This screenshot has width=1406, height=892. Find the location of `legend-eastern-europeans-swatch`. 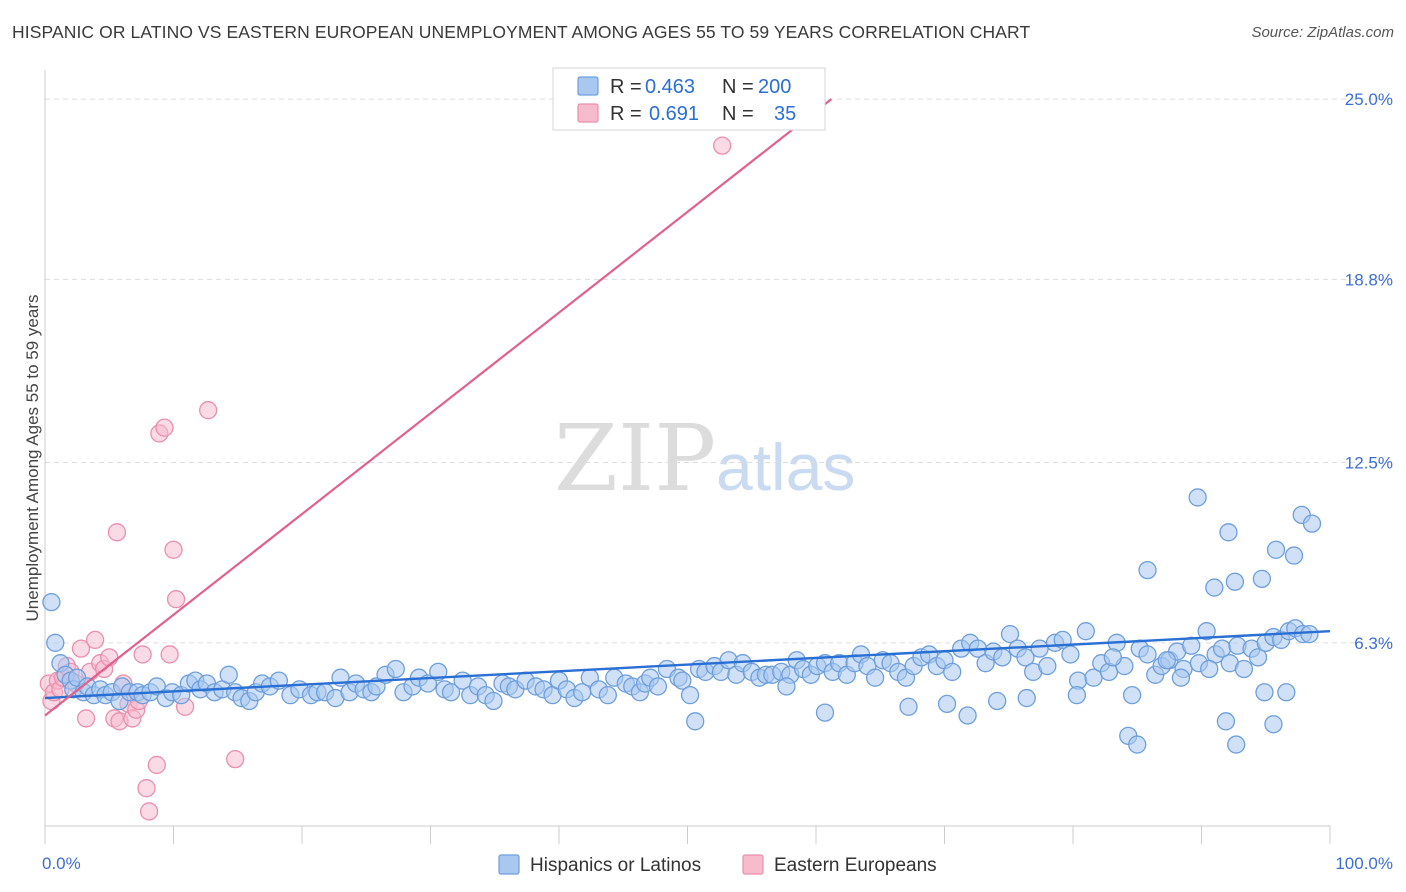

legend-eastern-europeans-swatch is located at coordinates (753, 864).